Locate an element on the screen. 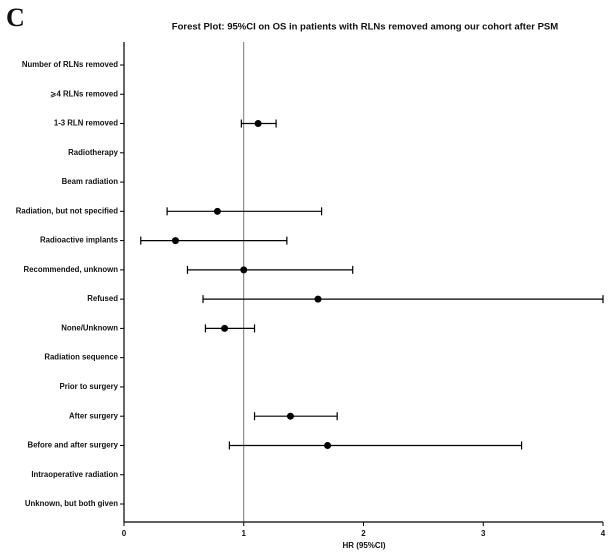 The width and height of the screenshot is (610, 556). x-tick-label: 4 is located at coordinates (603, 533).